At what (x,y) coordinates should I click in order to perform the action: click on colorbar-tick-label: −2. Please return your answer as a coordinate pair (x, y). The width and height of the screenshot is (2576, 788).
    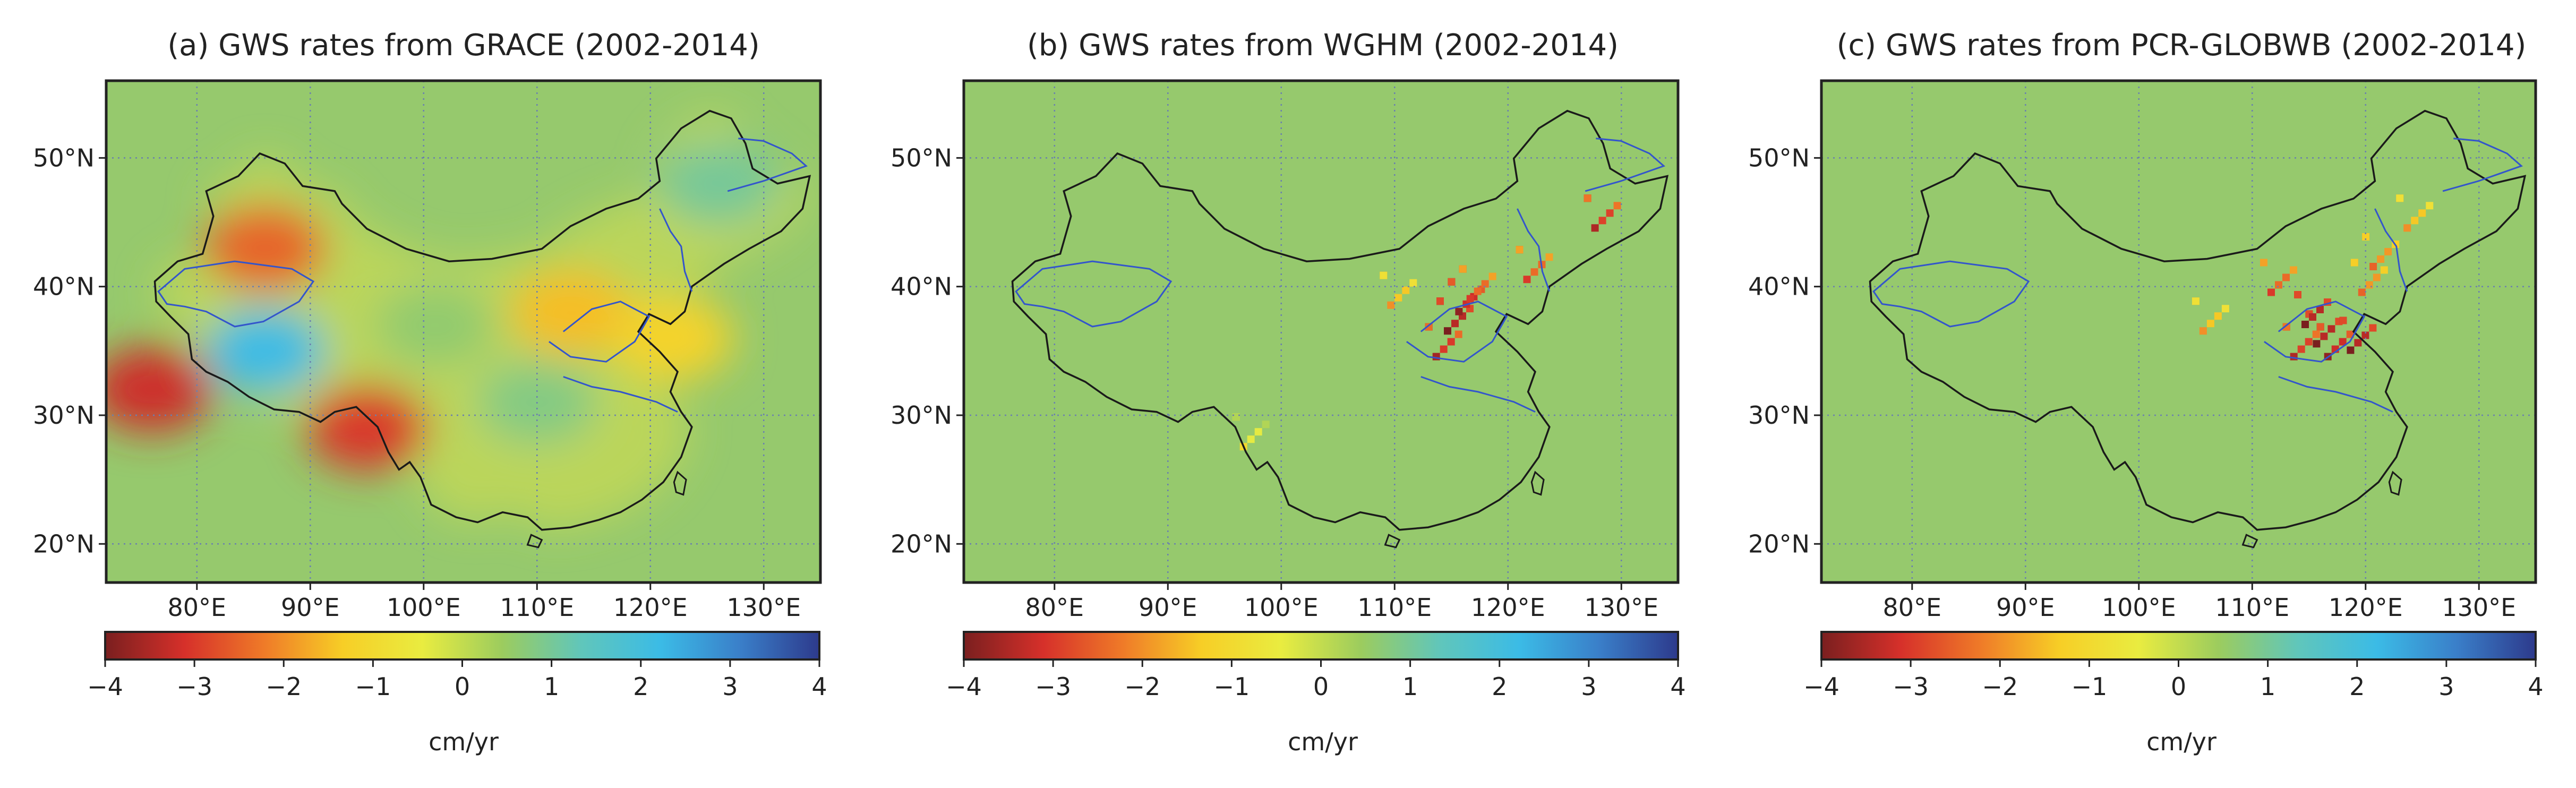
    Looking at the image, I should click on (284, 686).